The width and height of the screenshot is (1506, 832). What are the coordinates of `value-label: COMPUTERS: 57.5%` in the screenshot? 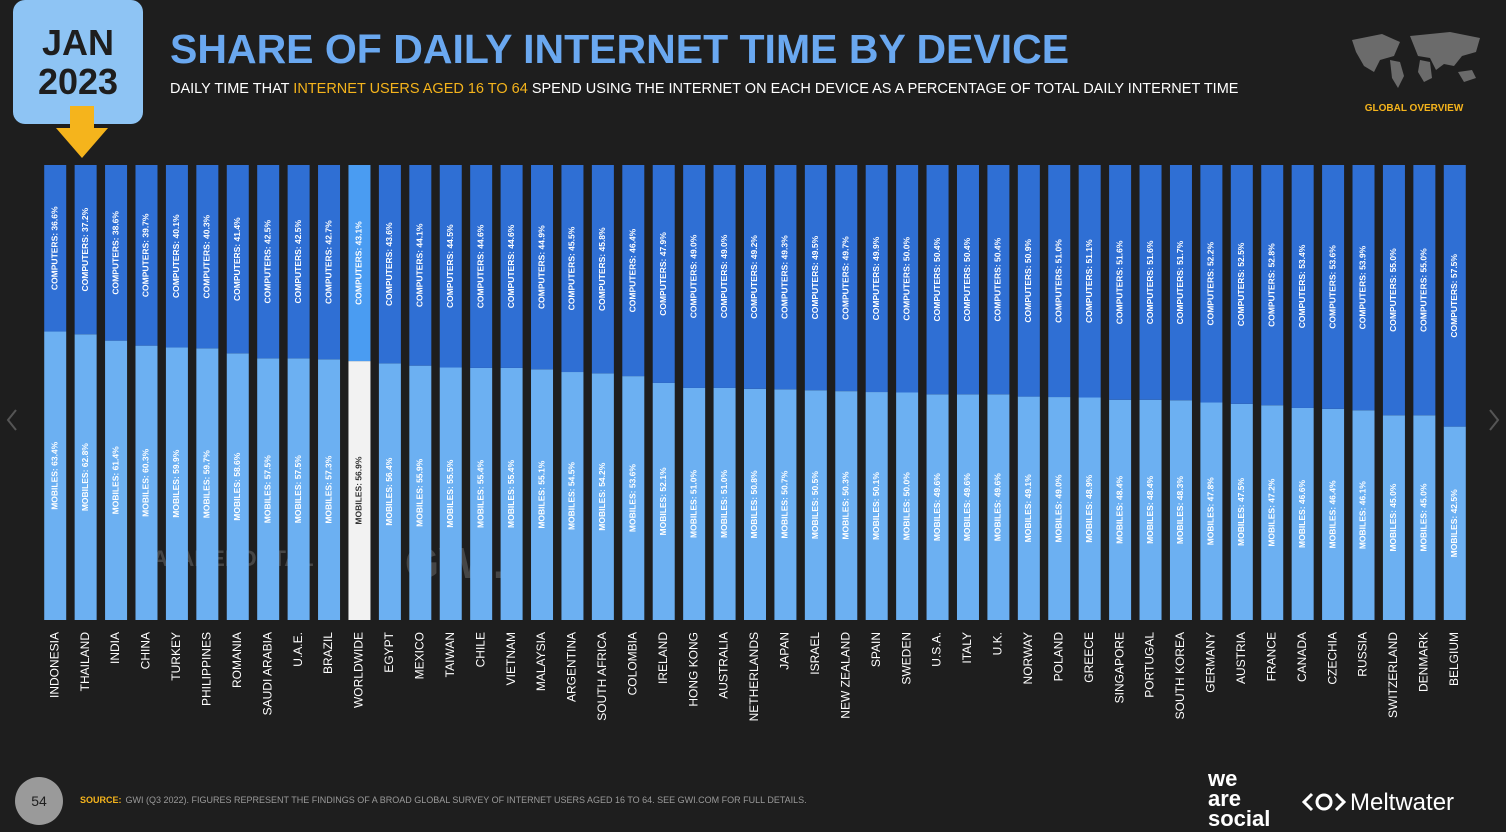 It's located at (1454, 296).